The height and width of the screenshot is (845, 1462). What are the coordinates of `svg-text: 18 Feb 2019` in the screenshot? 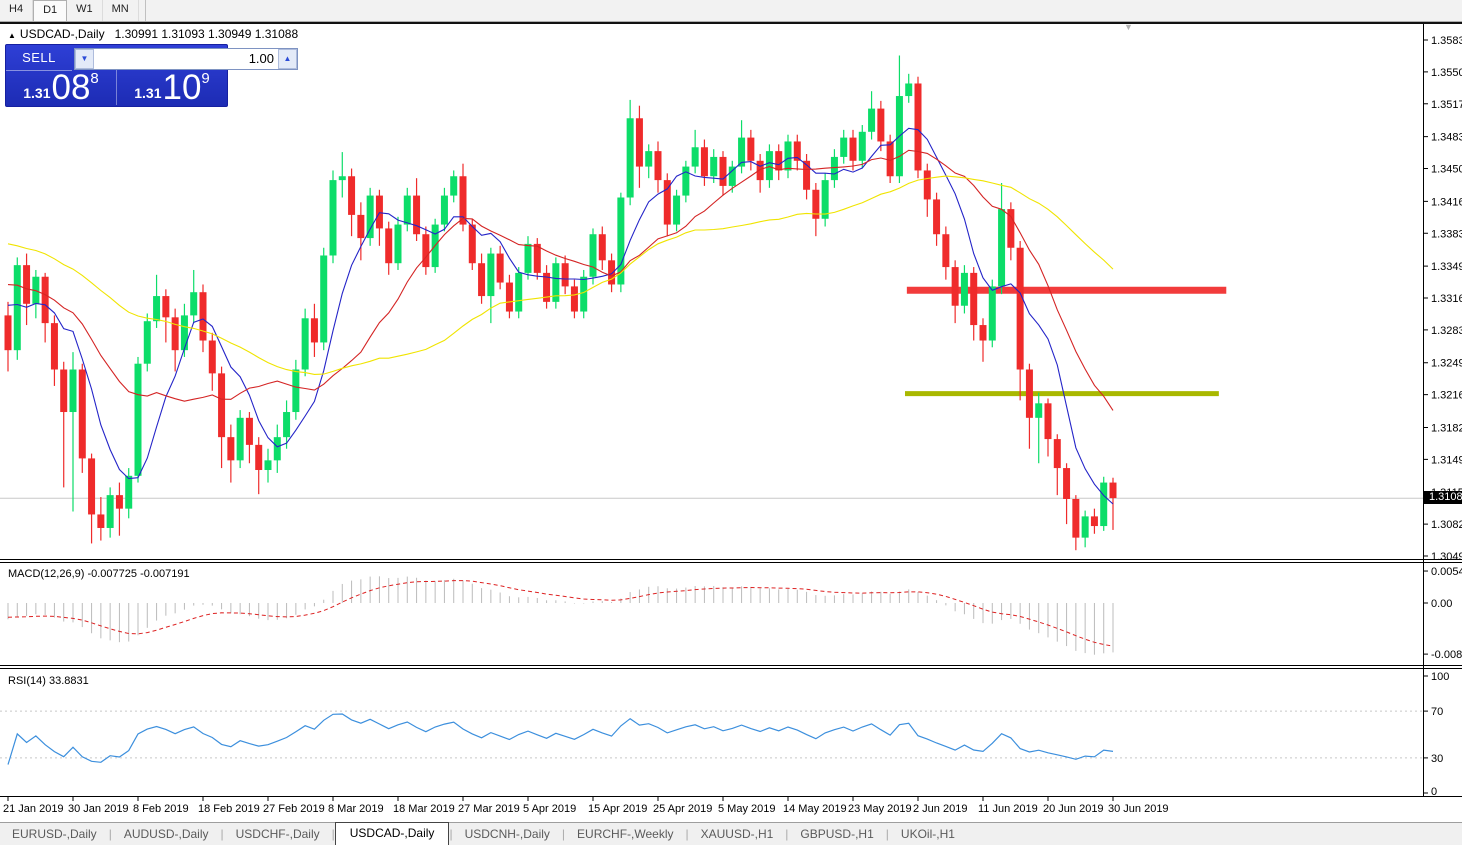 It's located at (229, 809).